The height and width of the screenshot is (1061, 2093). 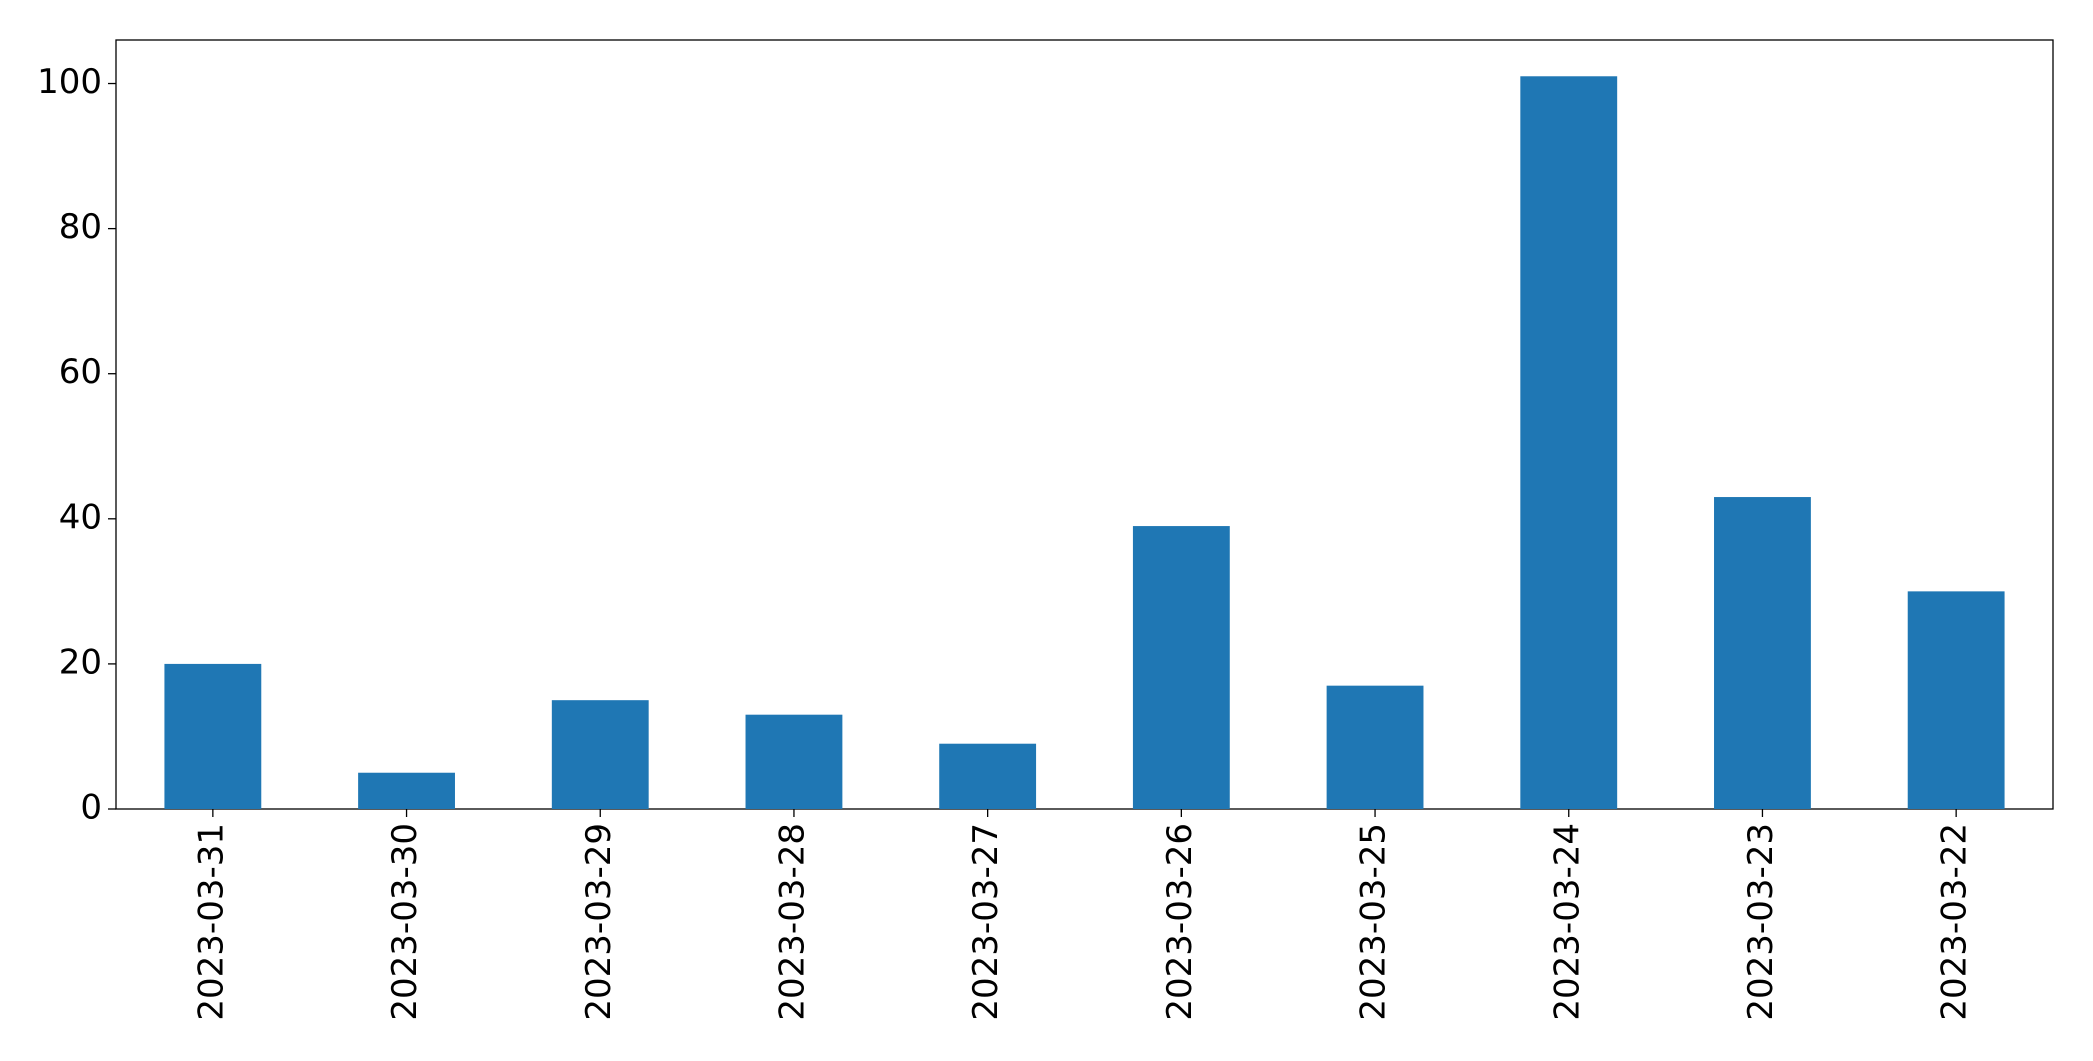 What do you see at coordinates (986, 922) in the screenshot?
I see `x-tick-label: 2023-03-27` at bounding box center [986, 922].